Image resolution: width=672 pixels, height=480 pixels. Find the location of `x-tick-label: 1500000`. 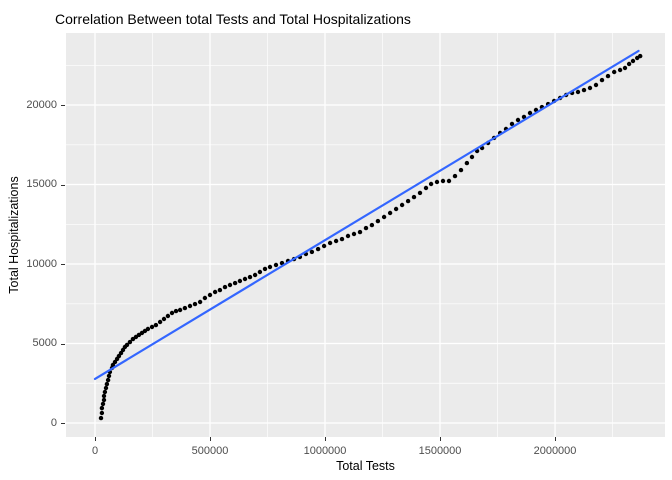

x-tick-label: 1500000 is located at coordinates (440, 451).